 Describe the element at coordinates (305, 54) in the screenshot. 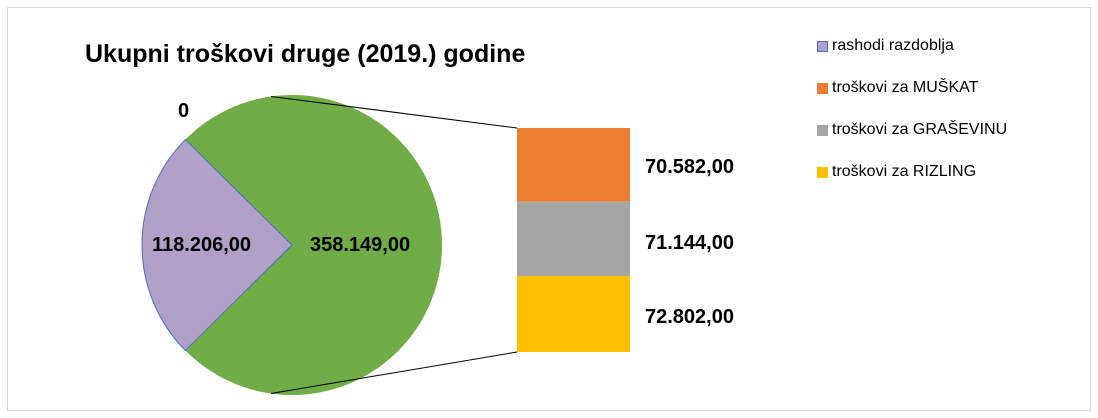

I see `chart-title: Ukupni troškovi druge (2019.) godine` at that location.